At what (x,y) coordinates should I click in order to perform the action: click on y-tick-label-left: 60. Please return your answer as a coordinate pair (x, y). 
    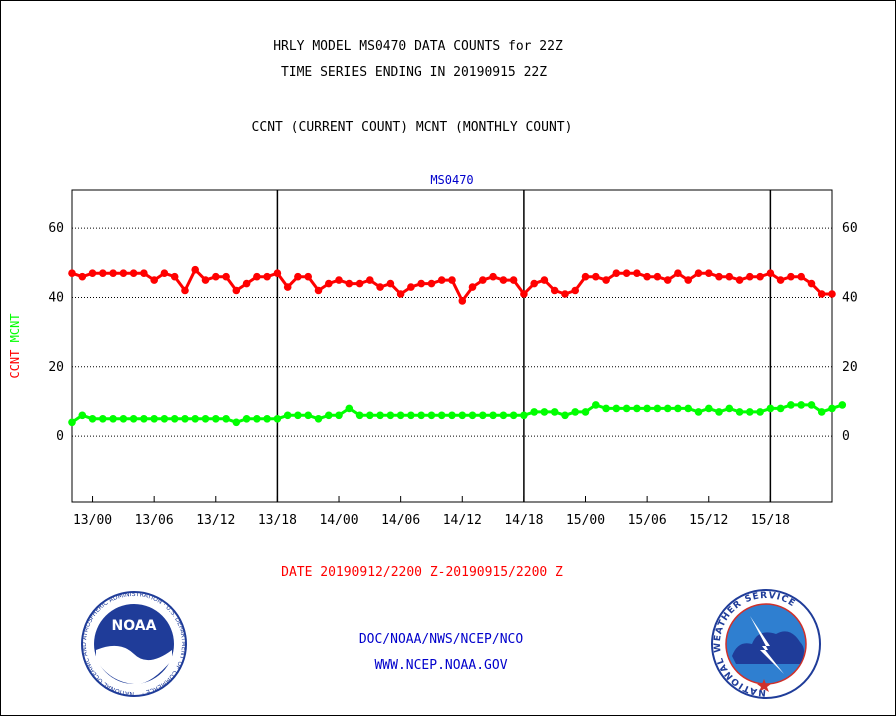
    Looking at the image, I should click on (56, 228).